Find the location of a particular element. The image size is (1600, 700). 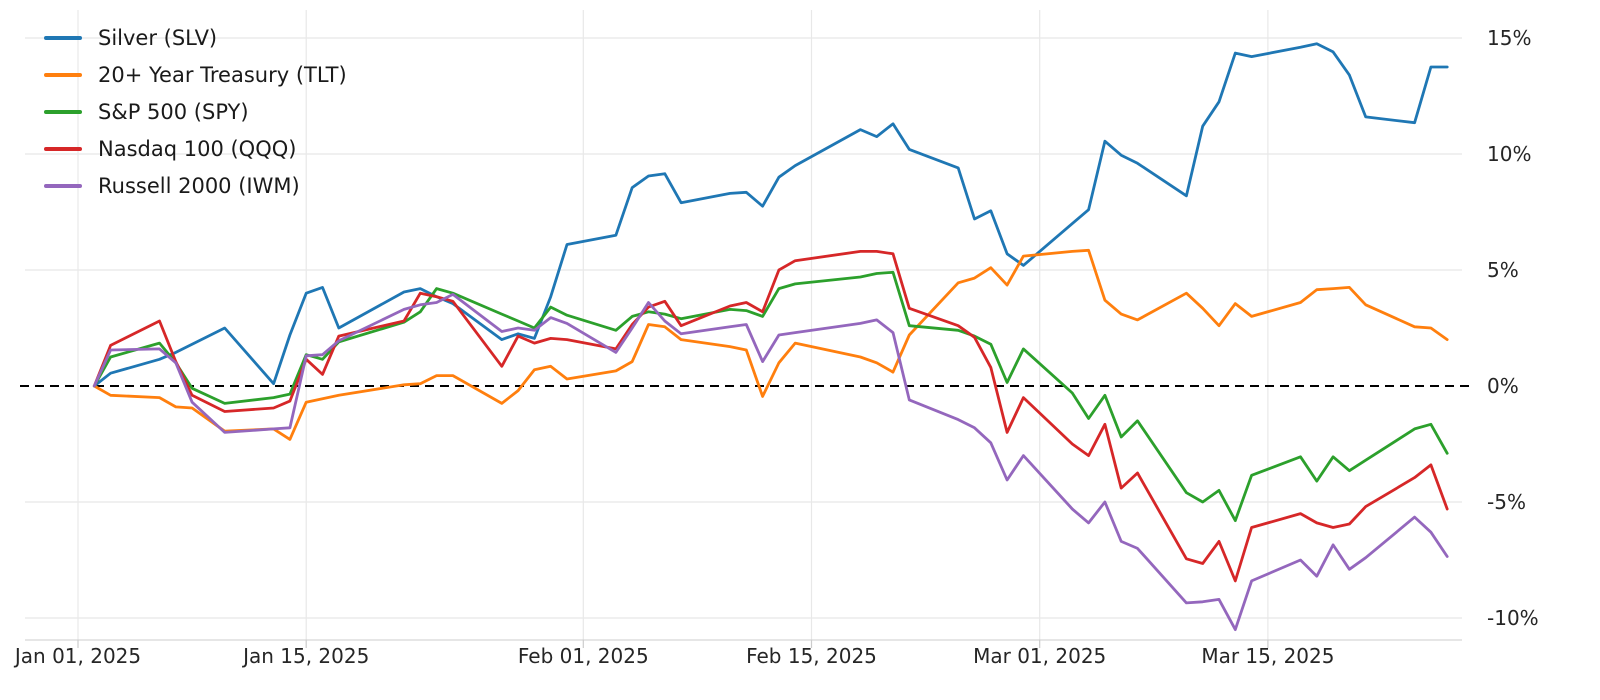

x-tick-label: Feb 15, 2025 is located at coordinates (811, 656).